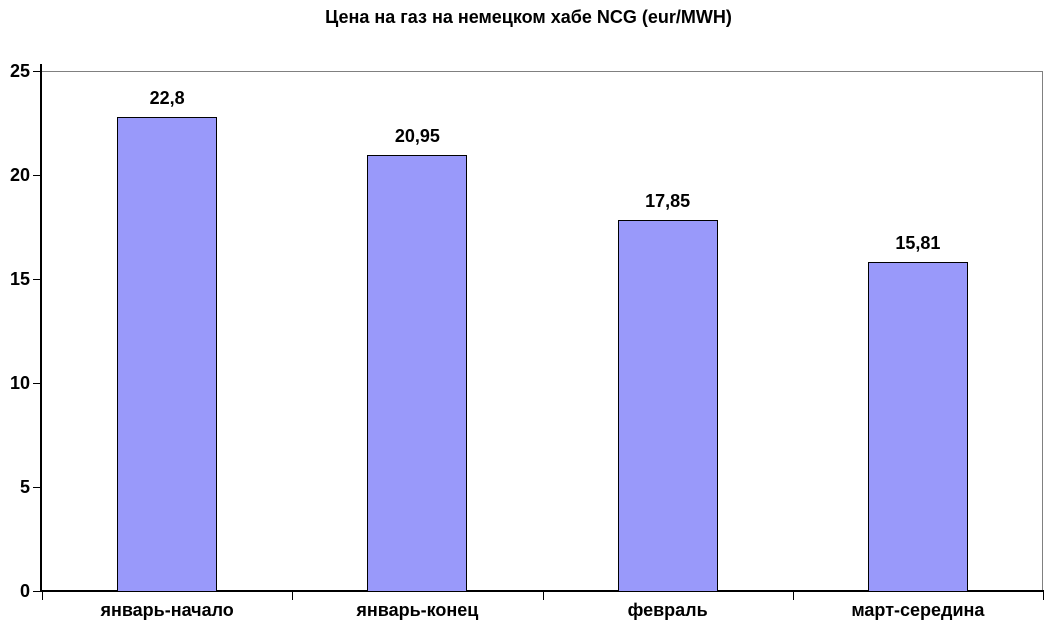  Describe the element at coordinates (668, 200) in the screenshot. I see `bar-value-label: 17,85` at that location.